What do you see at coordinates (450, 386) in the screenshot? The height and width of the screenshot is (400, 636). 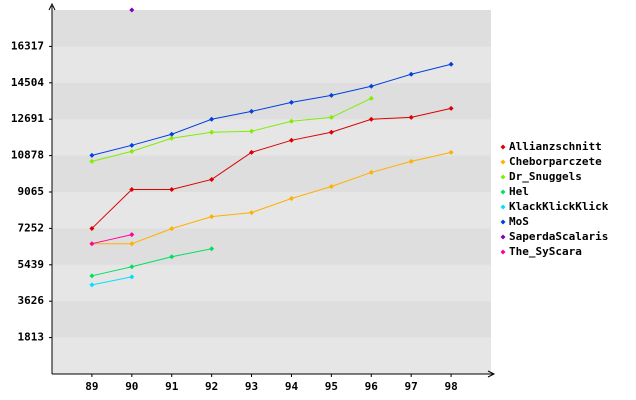 I see `x-tick-label: 98` at bounding box center [450, 386].